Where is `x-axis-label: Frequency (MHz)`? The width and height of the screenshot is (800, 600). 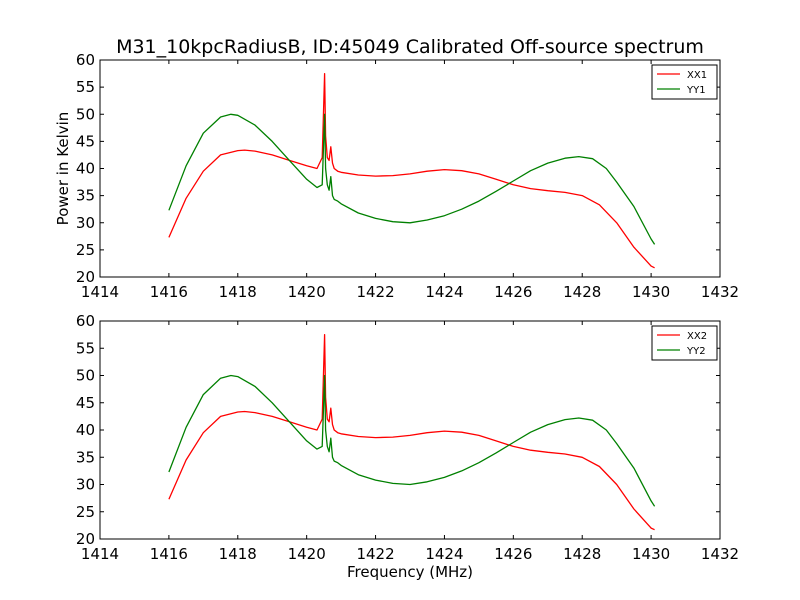
x-axis-label: Frequency (MHz) is located at coordinates (410, 572).